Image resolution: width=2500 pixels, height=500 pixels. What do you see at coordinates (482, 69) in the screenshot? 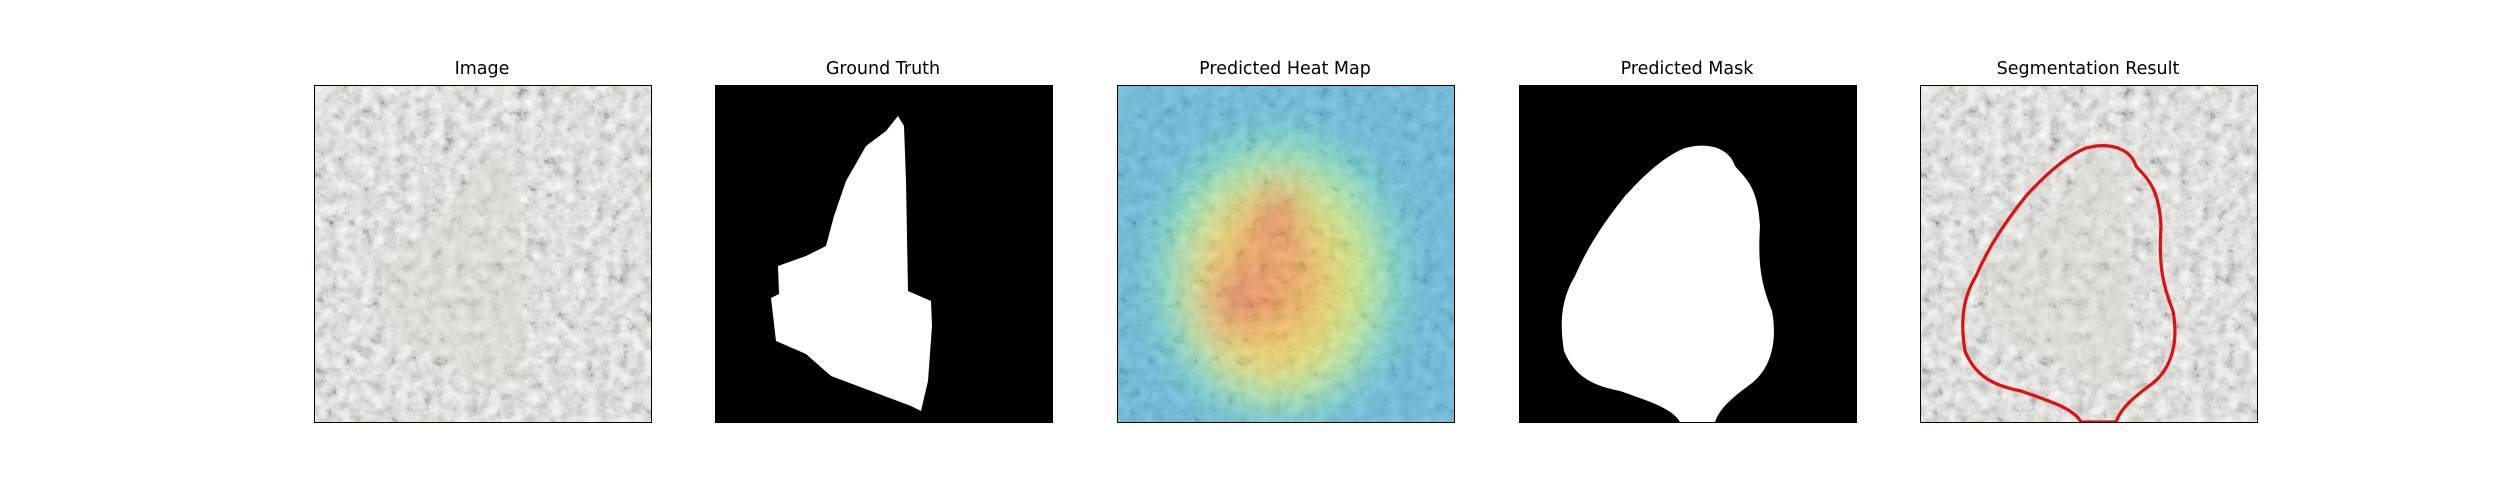
I see `panel-title-image: Image` at bounding box center [482, 69].